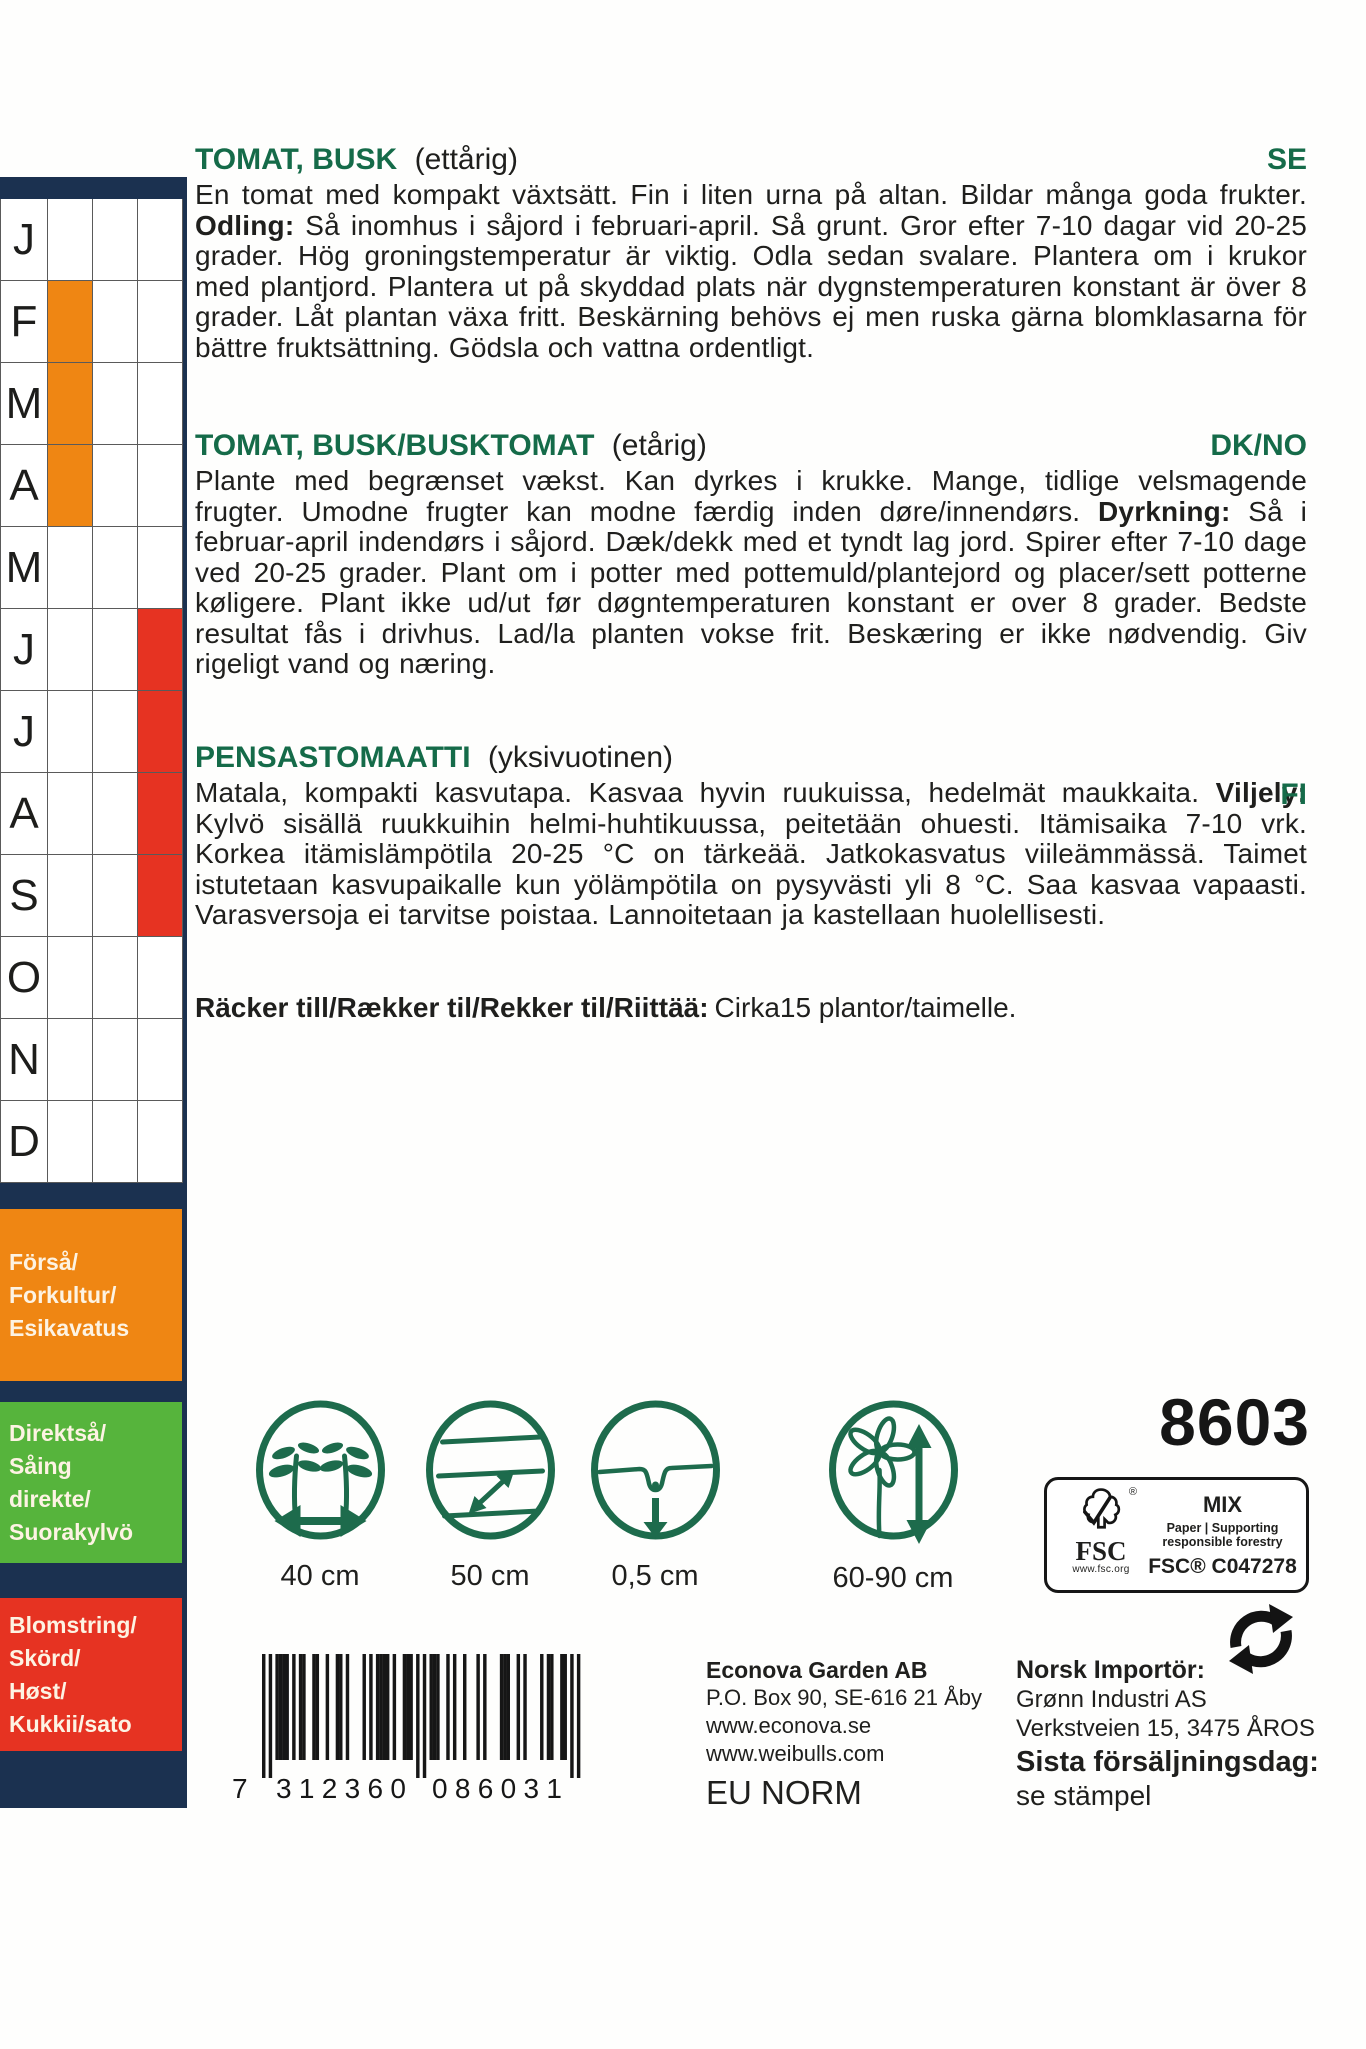  I want to click on section-title: TOMAT, BUSK, so click(296, 159).